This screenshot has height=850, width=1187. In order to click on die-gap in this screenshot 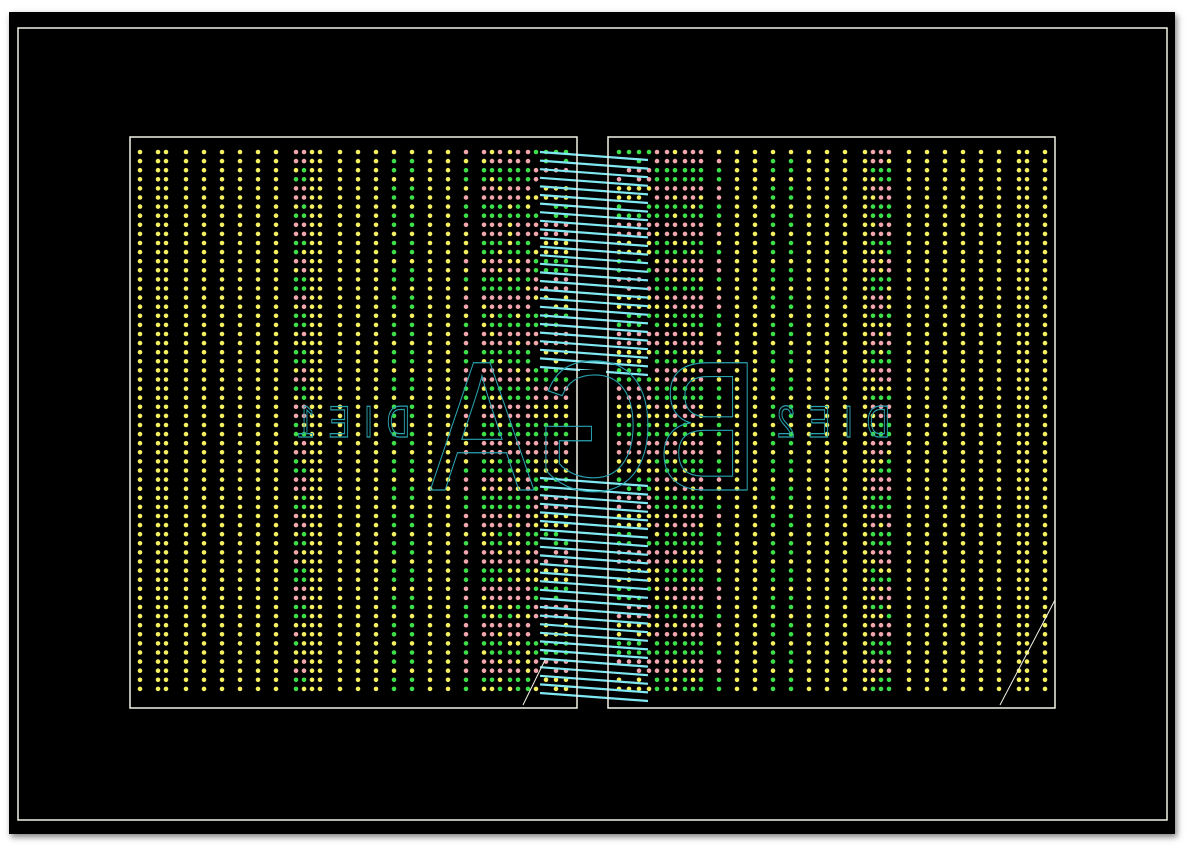, I will do `click(593, 424)`.